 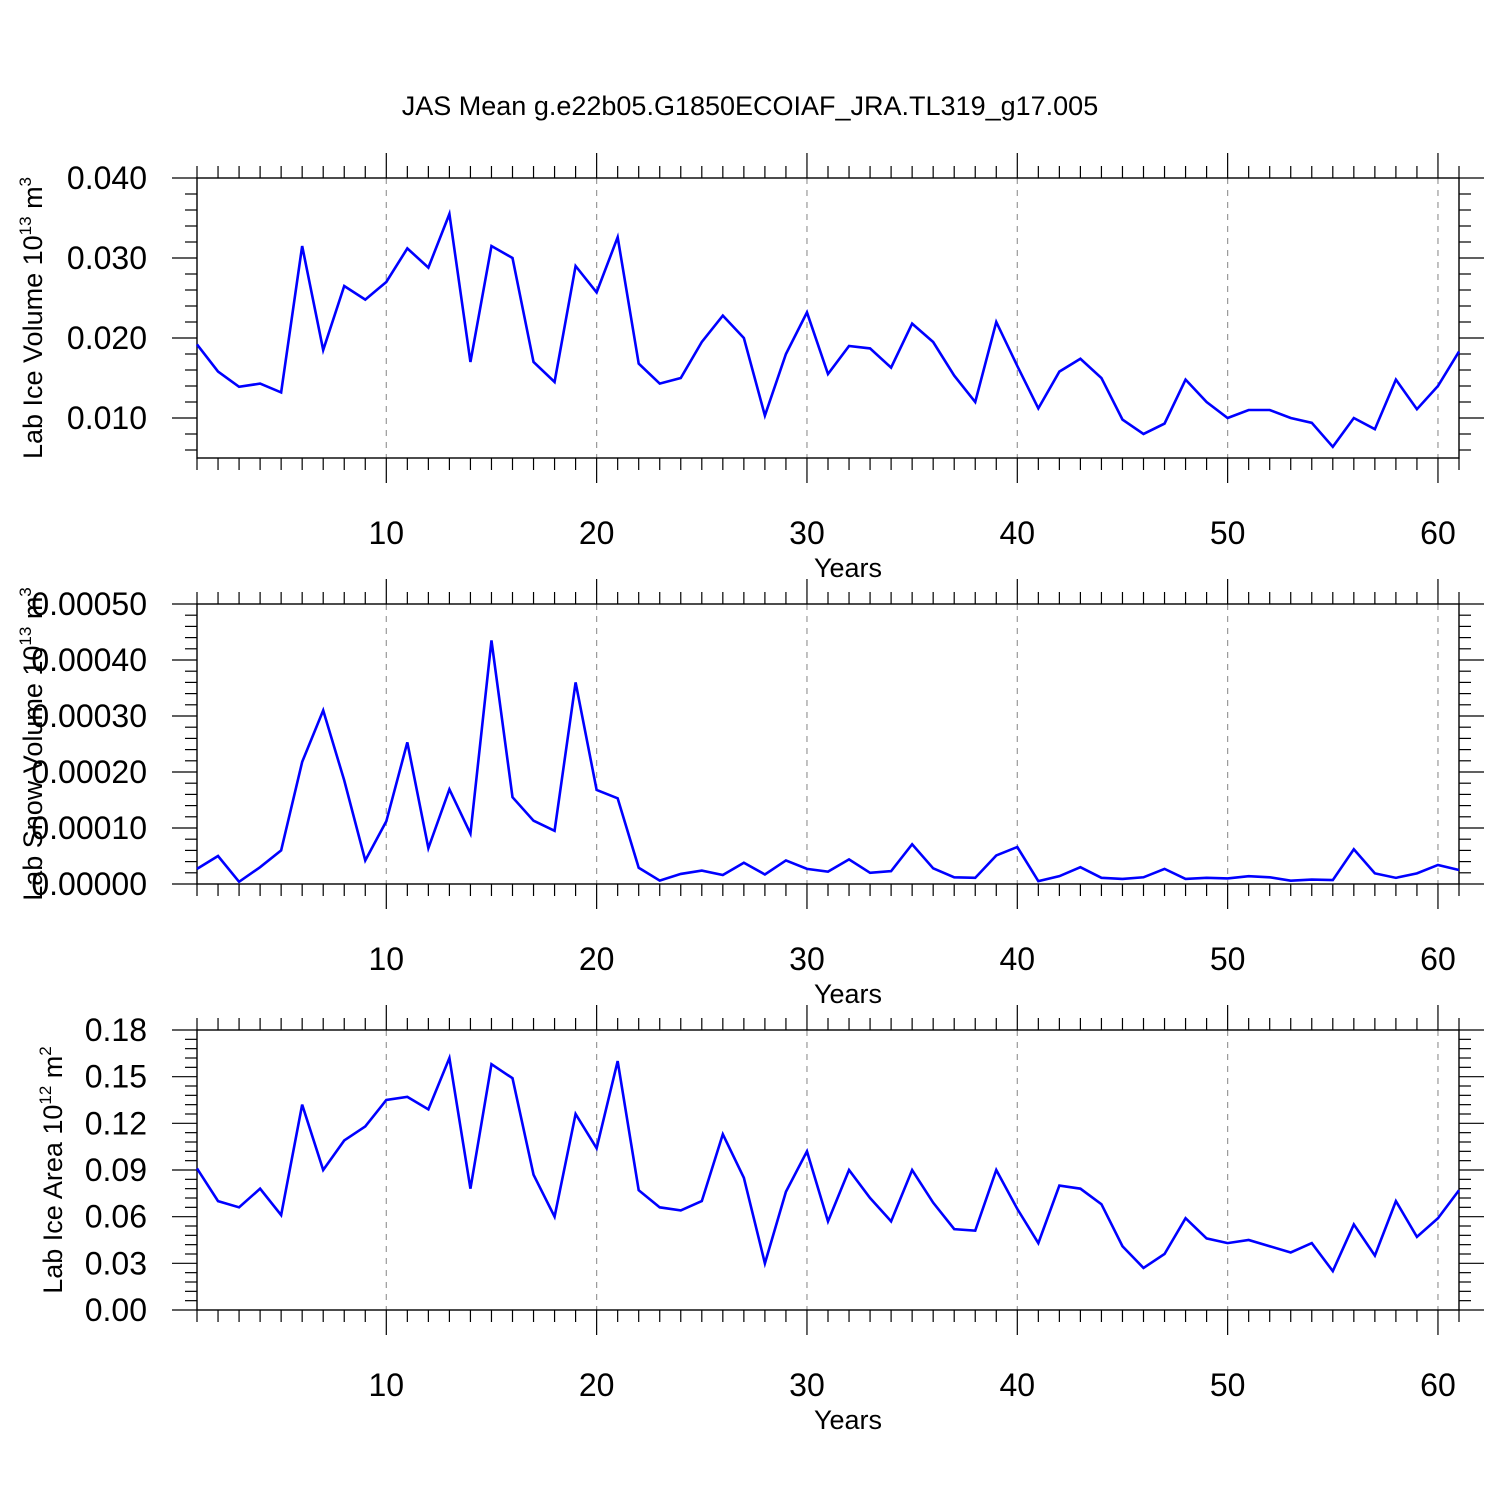 What do you see at coordinates (116, 1077) in the screenshot?
I see `y-tick-label: 0.15` at bounding box center [116, 1077].